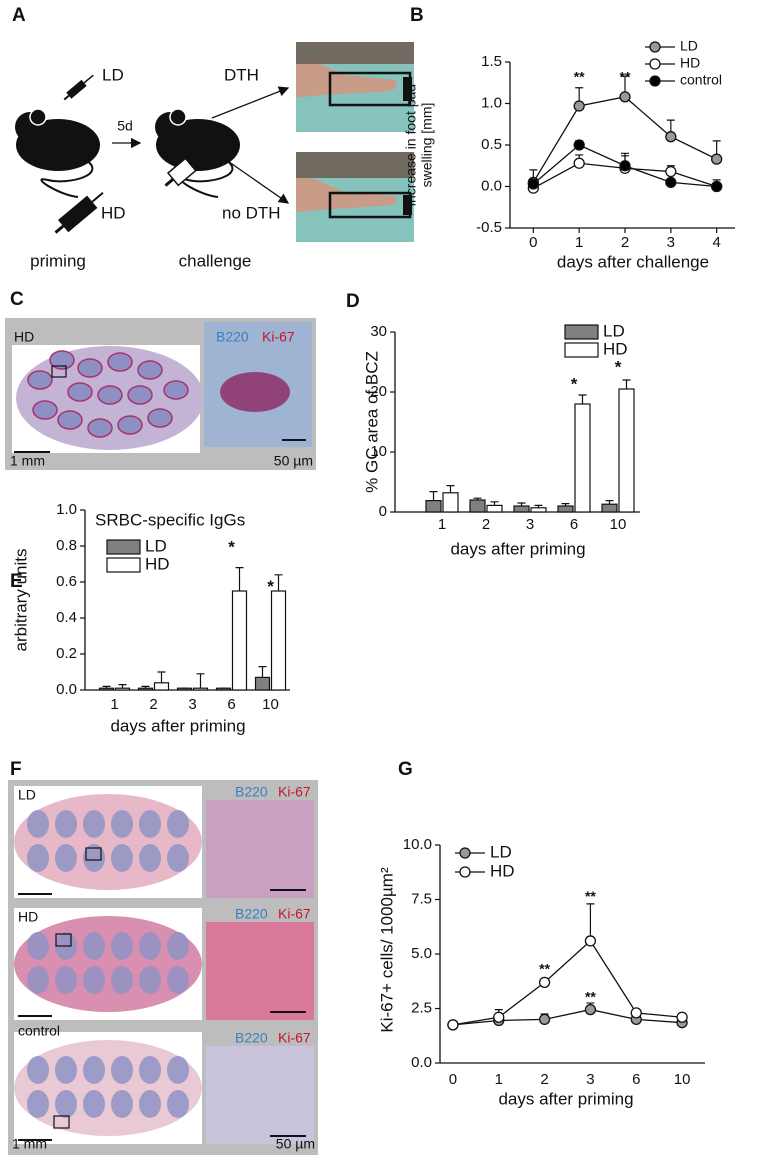 The image size is (760, 1163). I want to click on y-tick-label: 0.2, so click(66, 653).